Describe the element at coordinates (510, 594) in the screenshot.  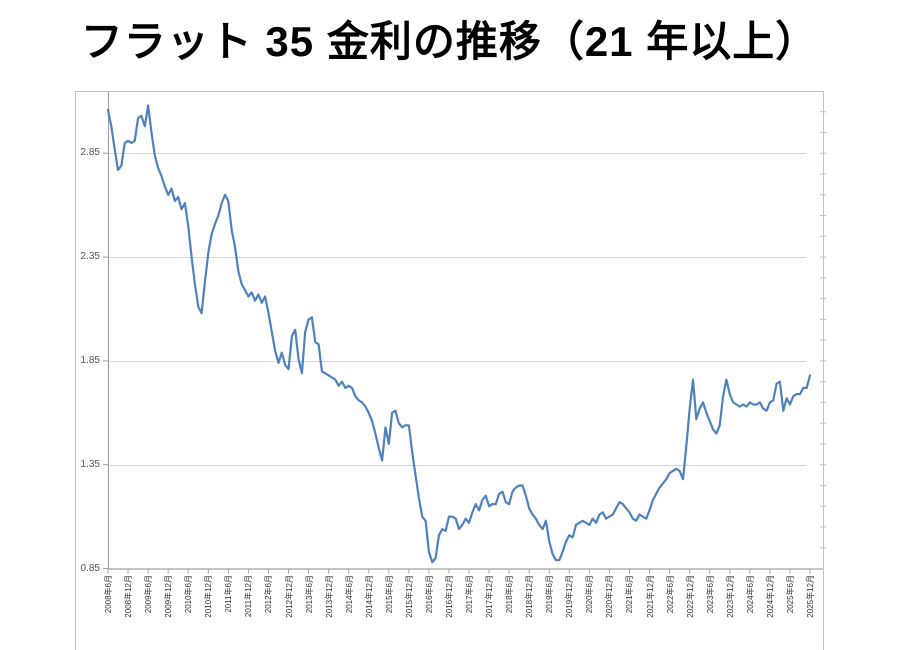
I see `x-tick-label: 2018年6月` at that location.